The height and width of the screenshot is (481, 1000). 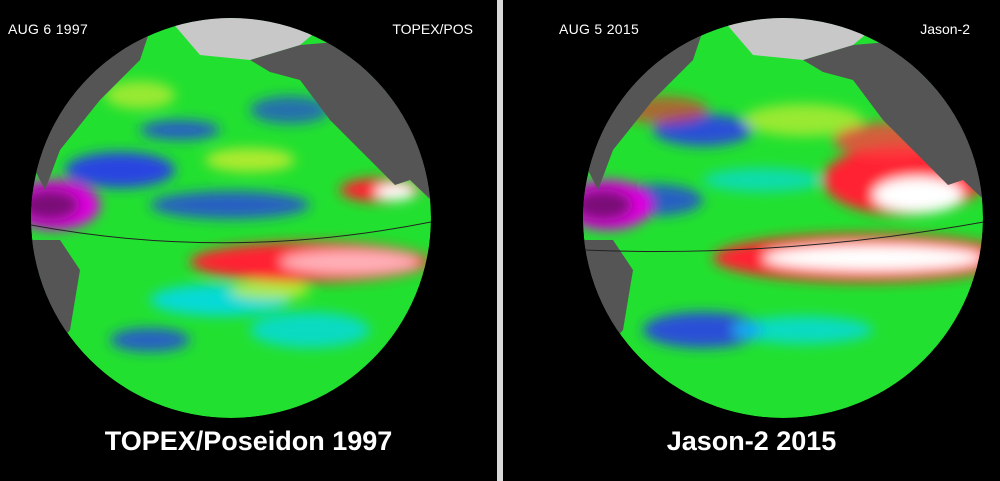 What do you see at coordinates (751, 441) in the screenshot?
I see `caption: Jason-2 2015` at bounding box center [751, 441].